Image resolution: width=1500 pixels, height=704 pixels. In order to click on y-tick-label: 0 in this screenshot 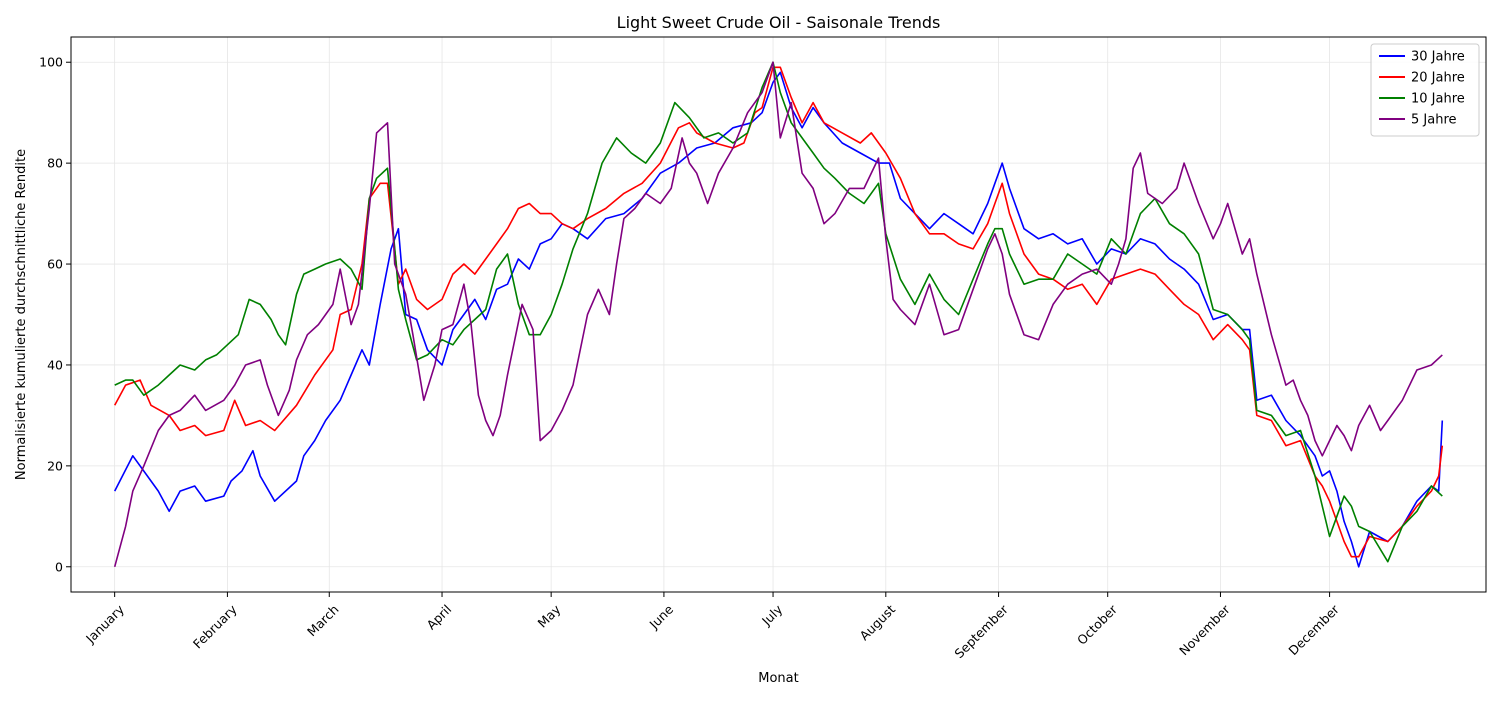, I will do `click(59, 566)`.